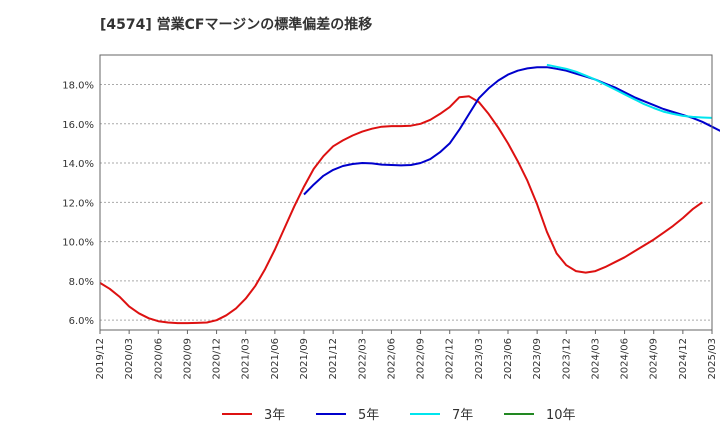  I want to click on x-tick-label: 2020/03, so click(129, 359).